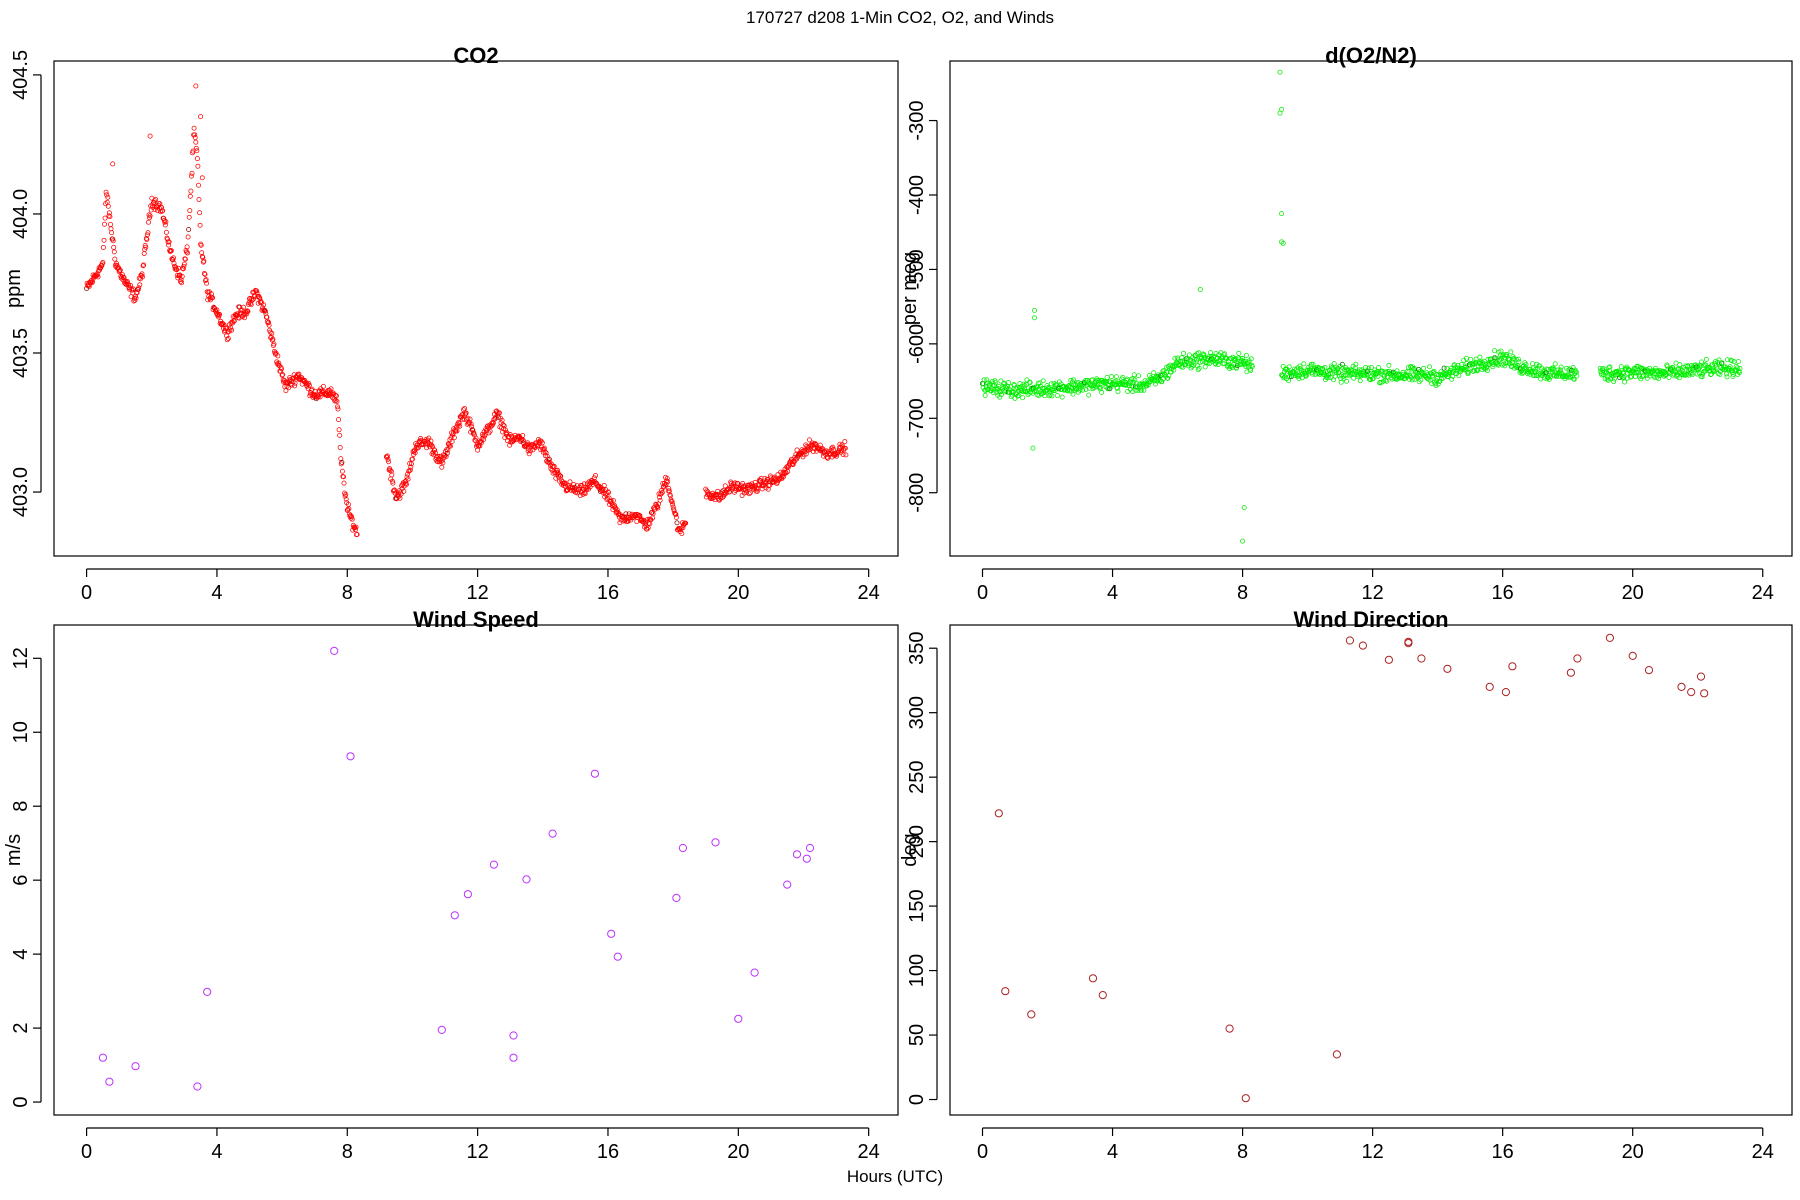 This screenshot has height=1200, width=1800. Describe the element at coordinates (1373, 593) in the screenshot. I see `x-tick-label: 12` at that location.